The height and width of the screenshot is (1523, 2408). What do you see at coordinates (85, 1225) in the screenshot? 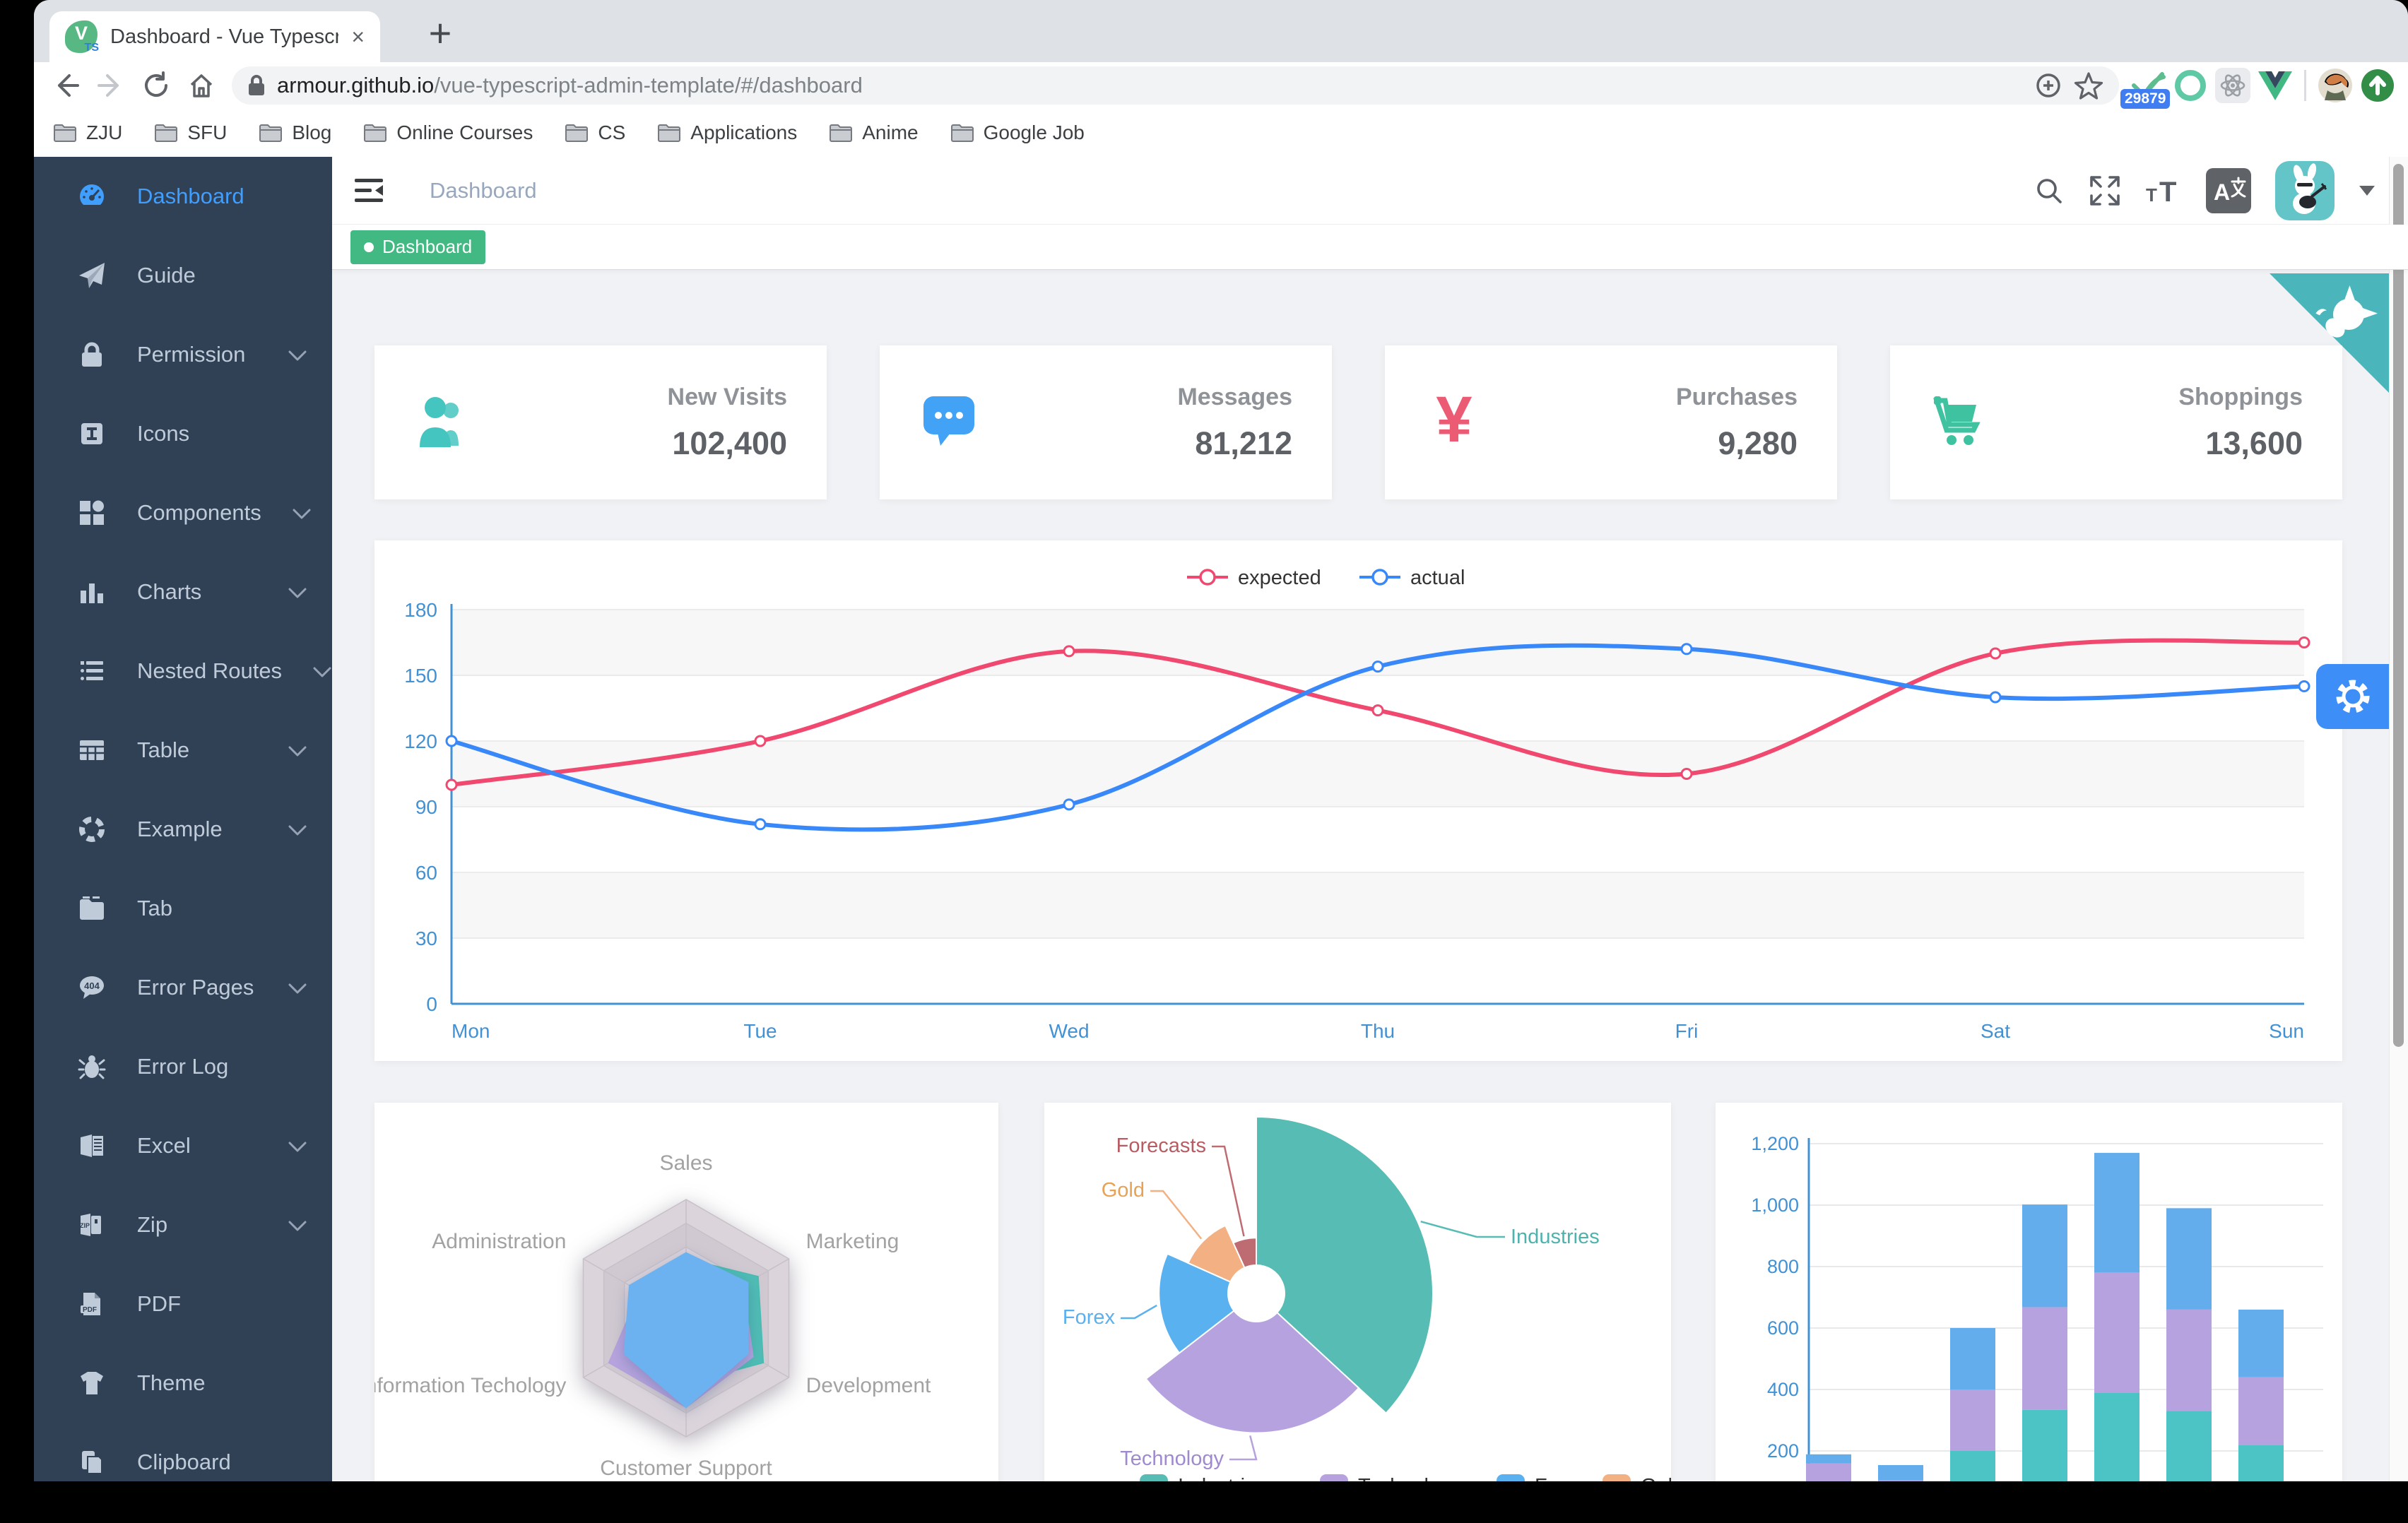
I see `svg-text: ZIP` at bounding box center [85, 1225].